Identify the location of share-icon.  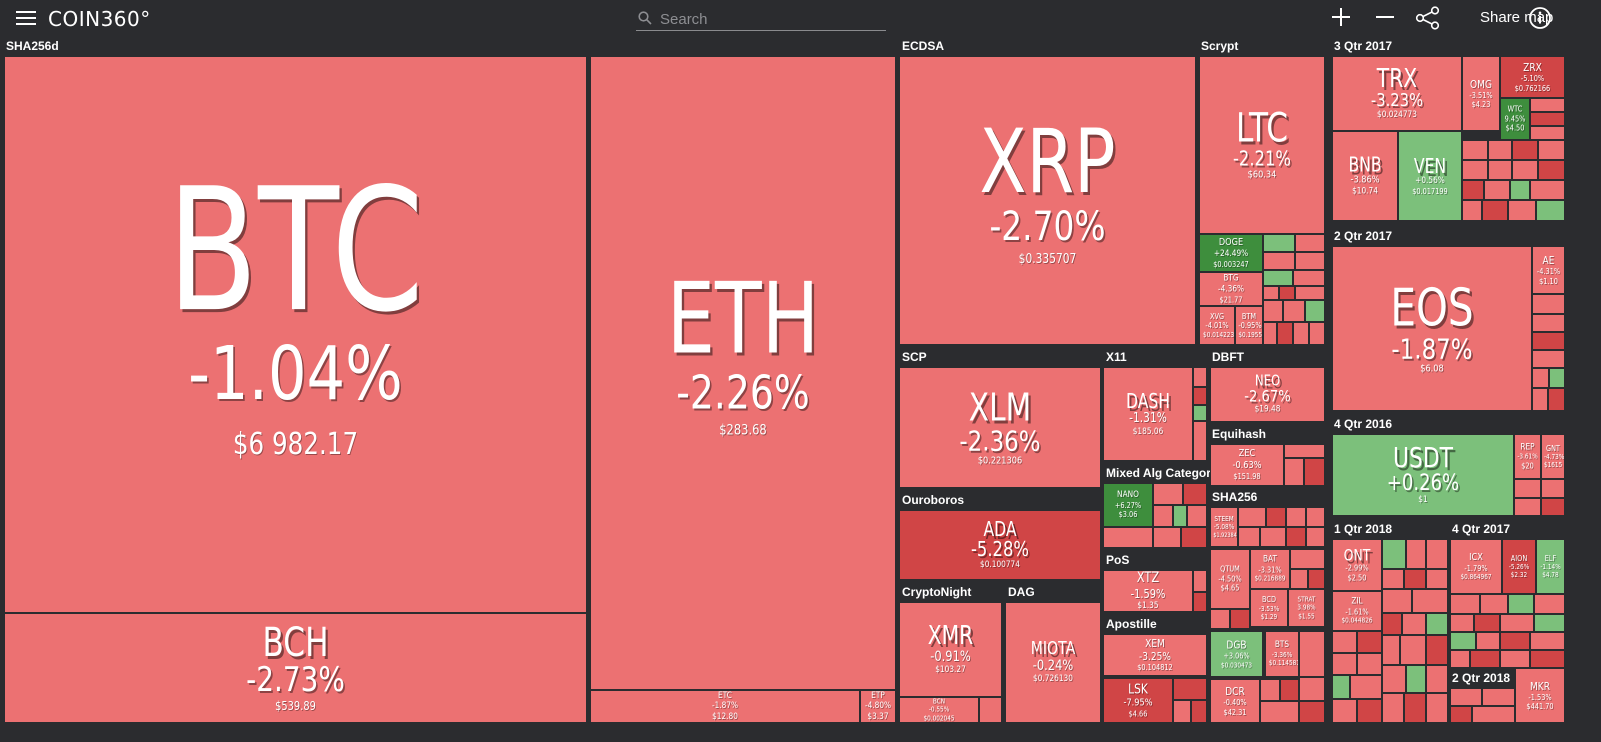
(1428, 18).